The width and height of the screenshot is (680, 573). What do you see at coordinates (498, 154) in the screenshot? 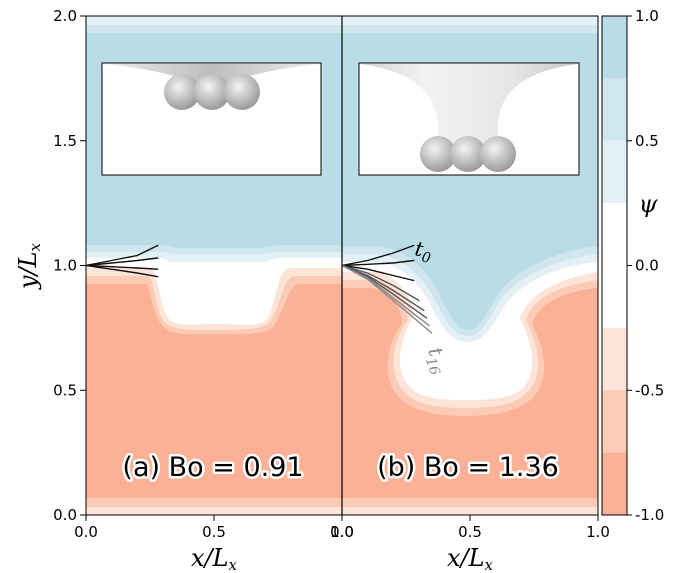
I see `inset-b-sphere-right` at bounding box center [498, 154].